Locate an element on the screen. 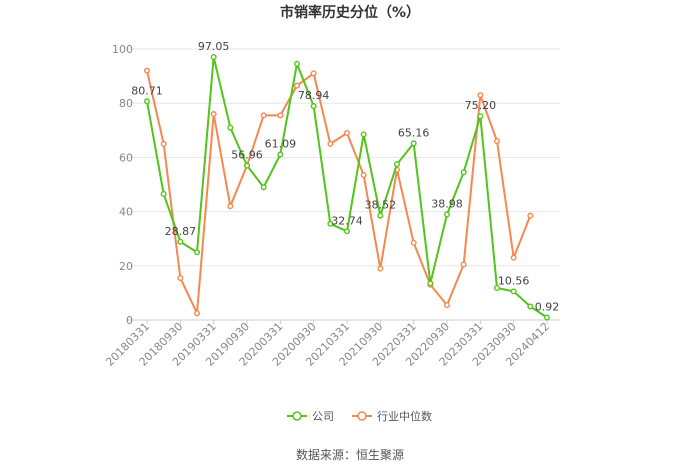 The height and width of the screenshot is (473, 700). data-label: 38.52 is located at coordinates (381, 205).